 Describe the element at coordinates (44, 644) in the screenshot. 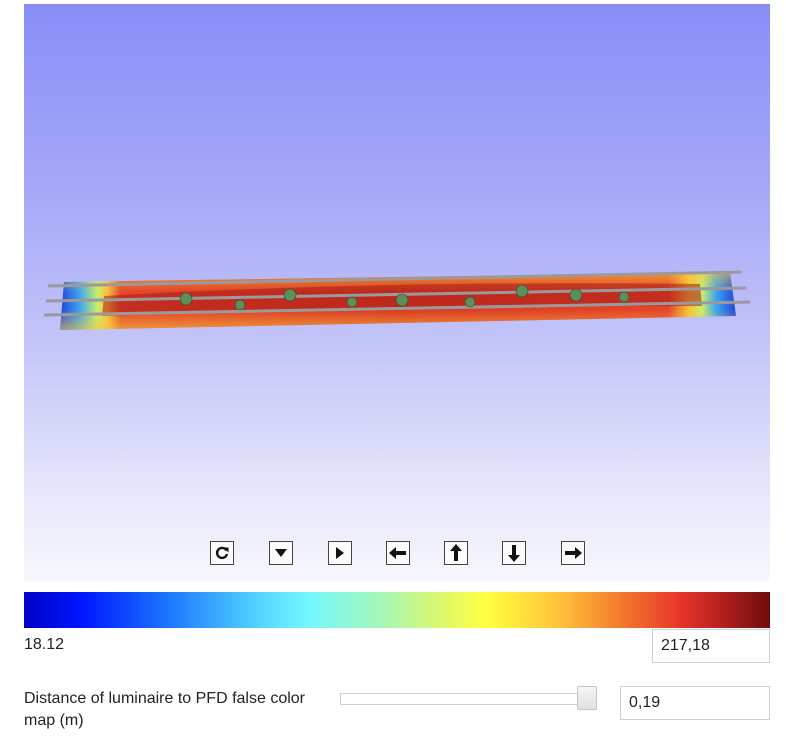

I see `scale-min-label: 18.12` at that location.